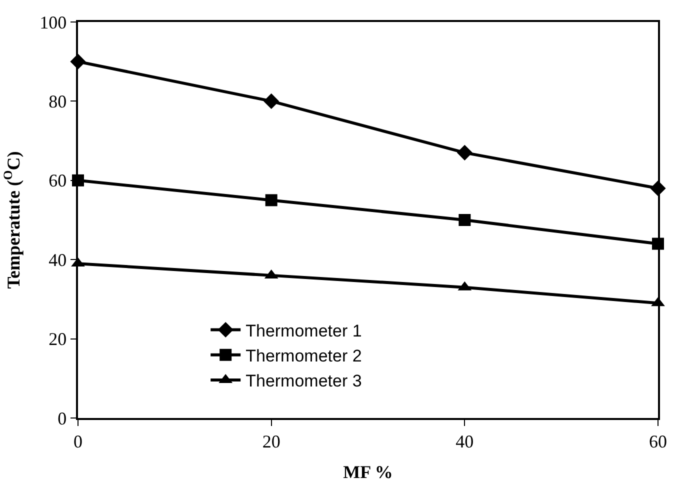 The height and width of the screenshot is (491, 679). What do you see at coordinates (304, 381) in the screenshot?
I see `legend-label: Thermometer 3` at bounding box center [304, 381].